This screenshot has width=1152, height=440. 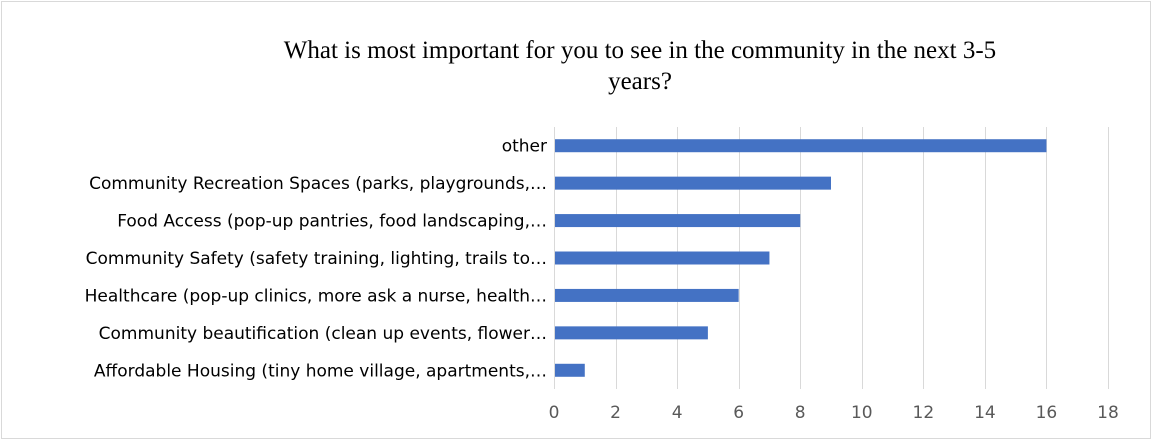 I want to click on x-tick-label: 12, so click(x=924, y=413).